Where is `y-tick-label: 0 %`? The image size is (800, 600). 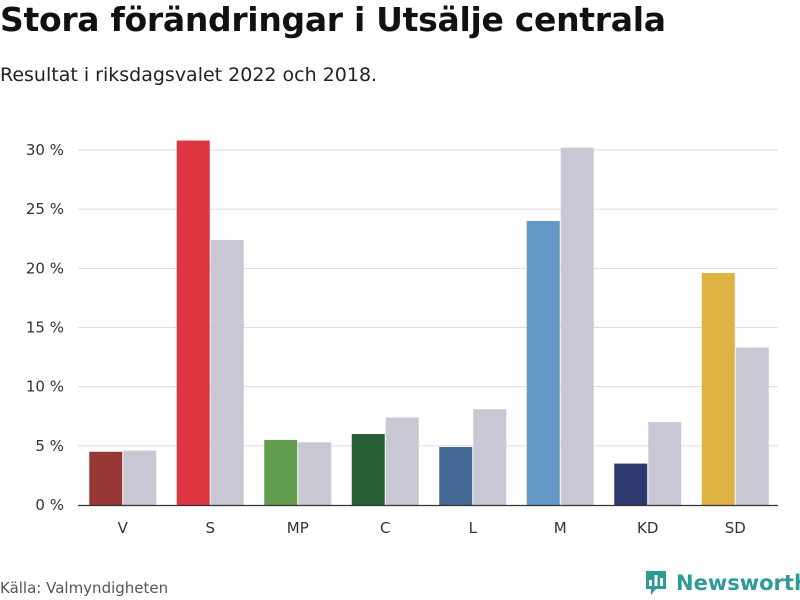
y-tick-label: 0 % is located at coordinates (49, 505).